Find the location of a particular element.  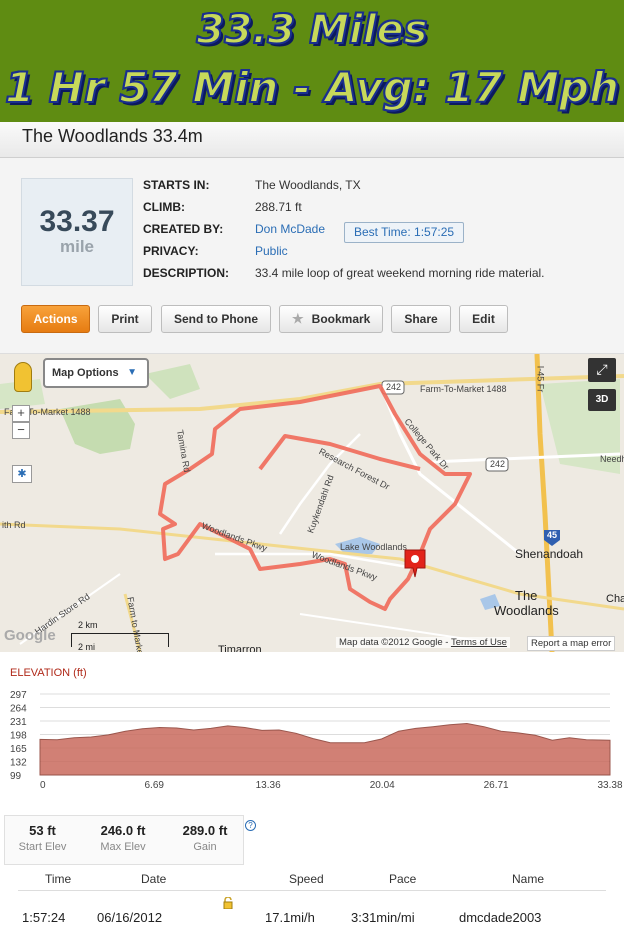

help-icon: ? is located at coordinates (250, 825).